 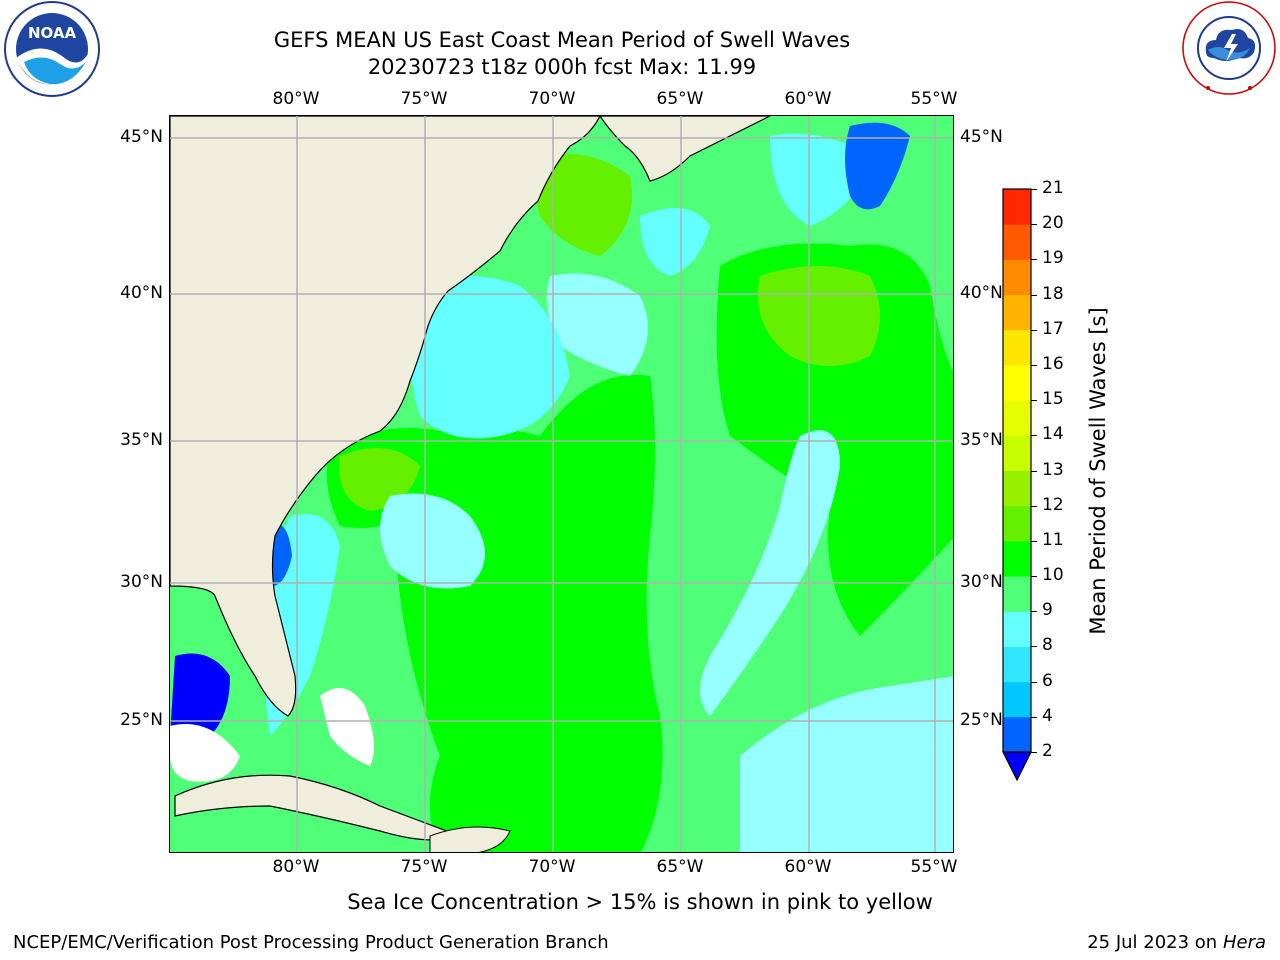 I want to click on colorbar-tick-label: 10, so click(x=1053, y=575).